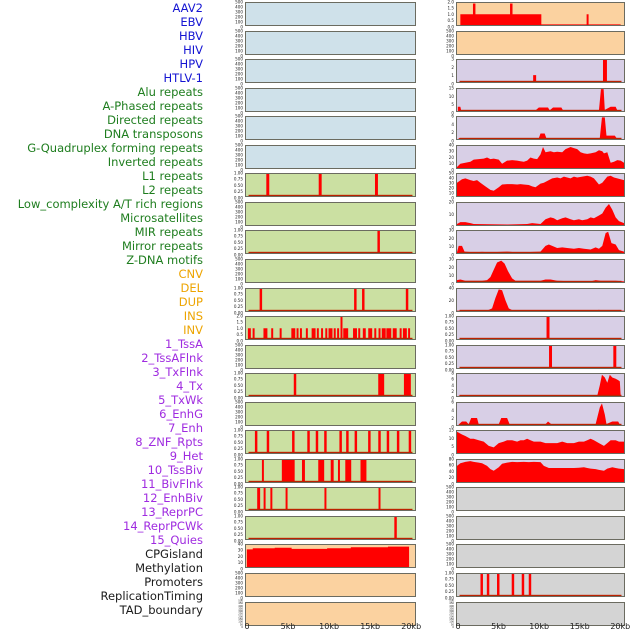 The image size is (630, 630). Describe the element at coordinates (238, 506) in the screenshot. I see `y-tick-label: 0.25` at that location.